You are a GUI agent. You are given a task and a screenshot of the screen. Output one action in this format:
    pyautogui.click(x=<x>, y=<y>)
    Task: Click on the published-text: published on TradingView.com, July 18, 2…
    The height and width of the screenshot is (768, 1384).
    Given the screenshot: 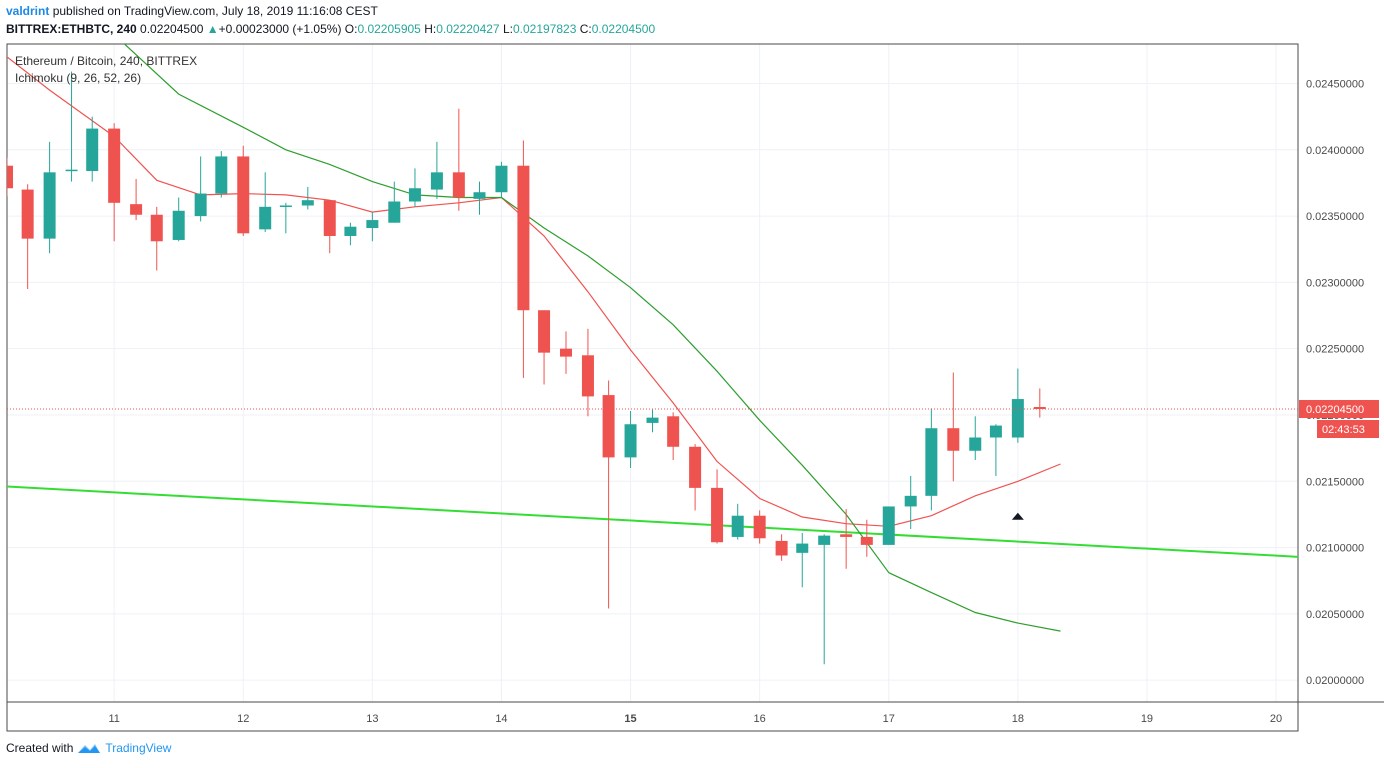 What is the action you would take?
    pyautogui.click(x=215, y=11)
    